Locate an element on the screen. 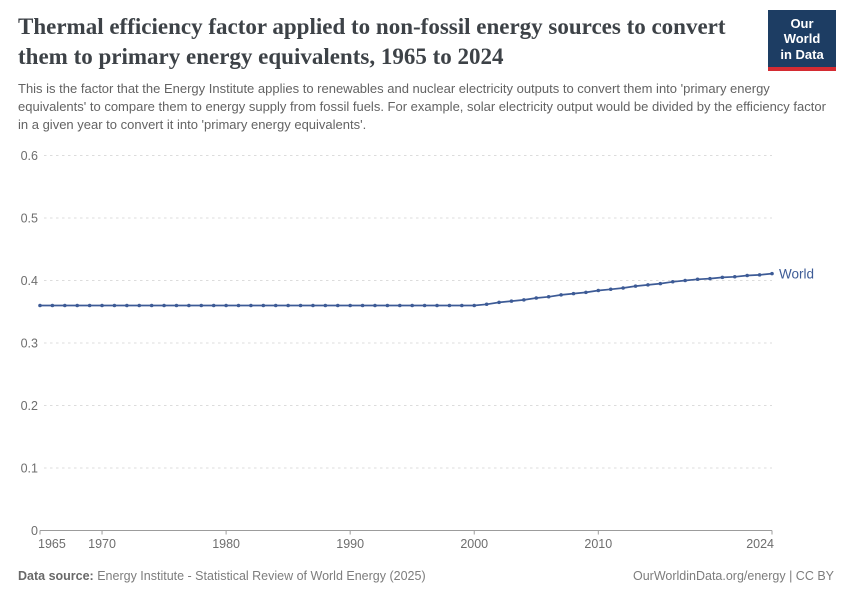 This screenshot has height=600, width=850. x-axis-label: 2010 is located at coordinates (598, 544).